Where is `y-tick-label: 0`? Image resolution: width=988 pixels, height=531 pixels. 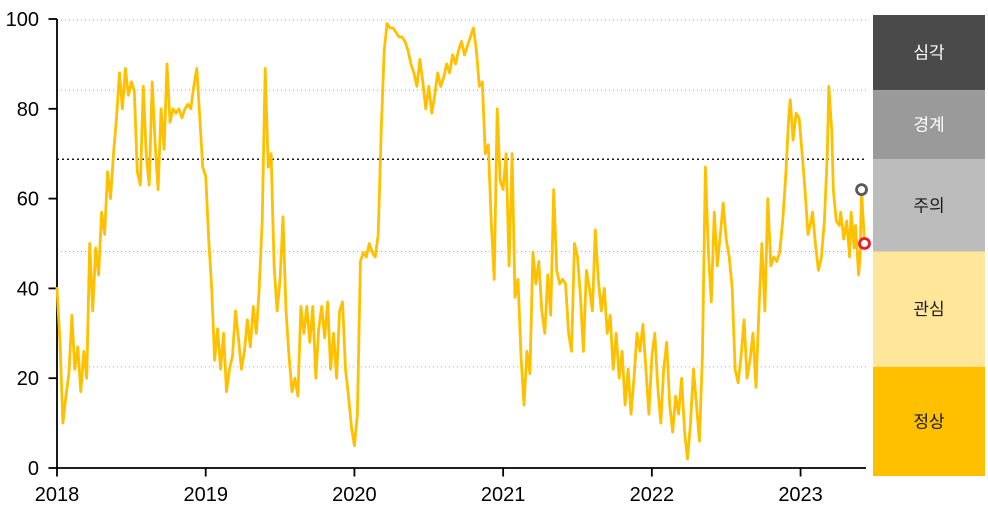
y-tick-label: 0 is located at coordinates (33, 469).